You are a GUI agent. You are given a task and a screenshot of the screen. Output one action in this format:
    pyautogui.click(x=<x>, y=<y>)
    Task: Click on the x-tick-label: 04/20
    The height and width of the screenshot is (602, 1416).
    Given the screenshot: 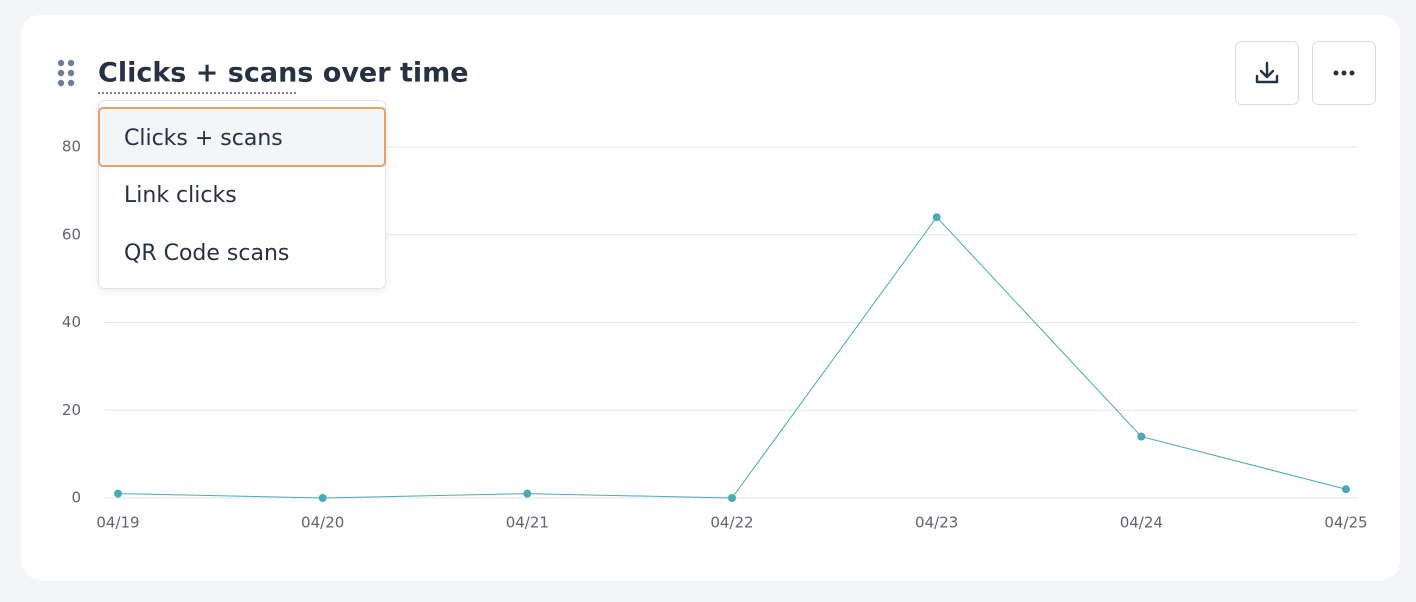 What is the action you would take?
    pyautogui.click(x=322, y=523)
    